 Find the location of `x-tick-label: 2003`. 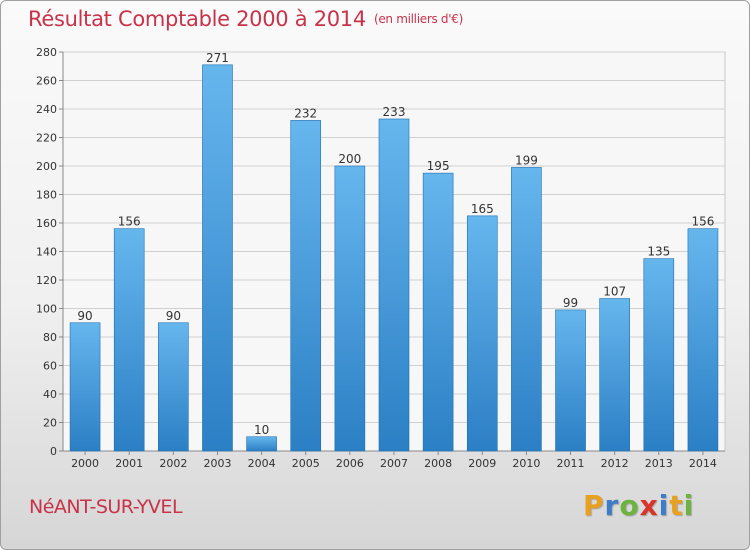

x-tick-label: 2003 is located at coordinates (217, 463).